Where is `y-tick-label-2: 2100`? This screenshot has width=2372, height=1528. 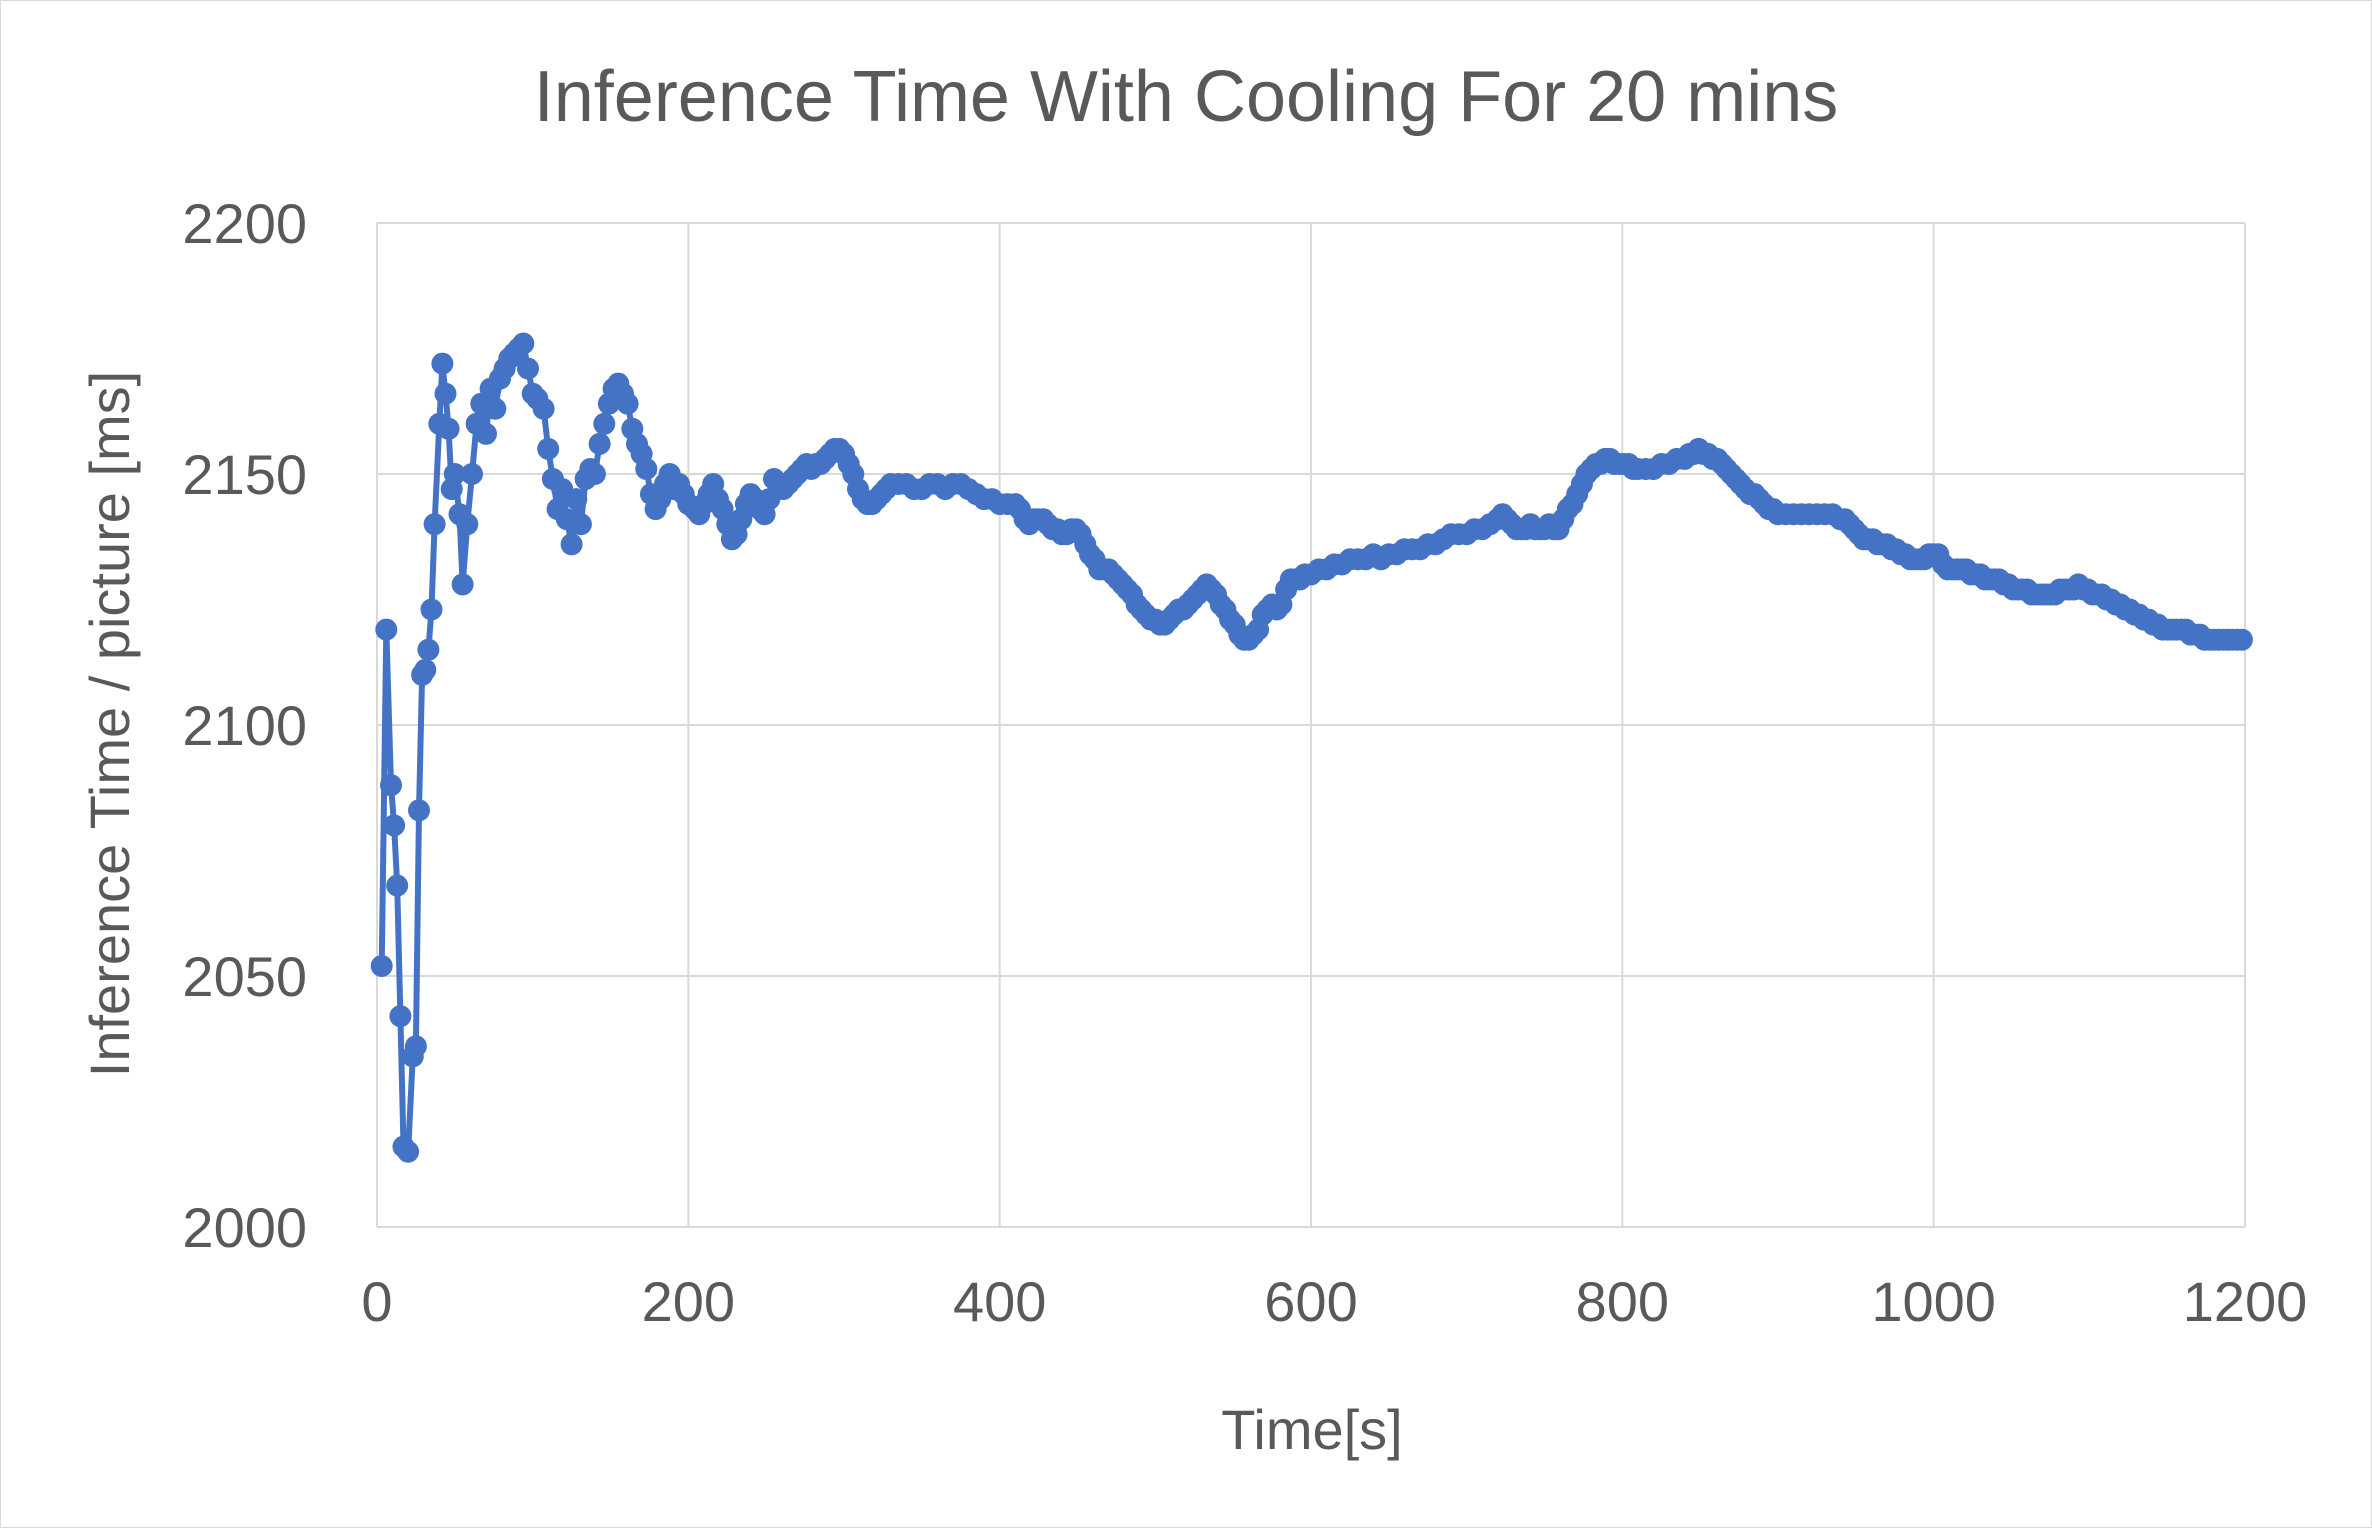 y-tick-label-2: 2100 is located at coordinates (244, 725).